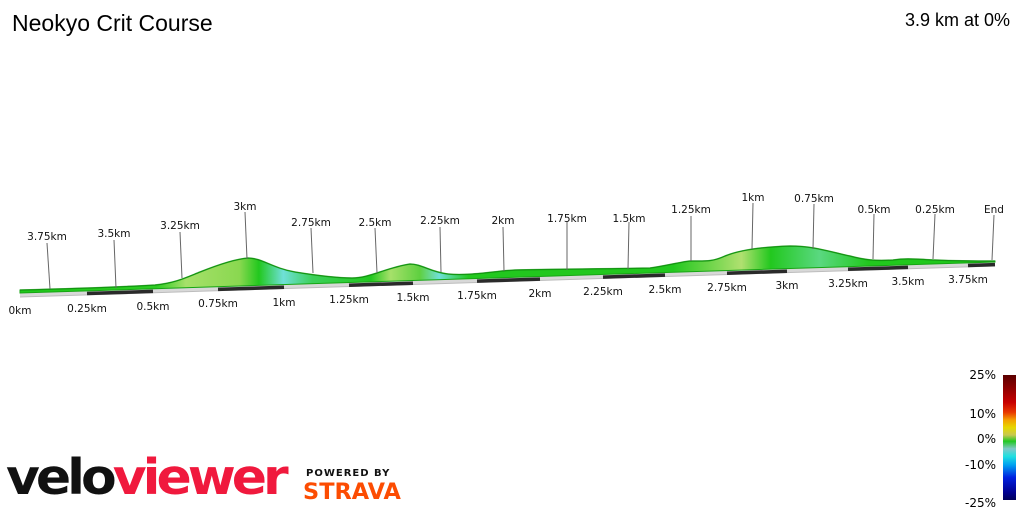 The image size is (1024, 512). What do you see at coordinates (87, 309) in the screenshot?
I see `from-start-label: 0.25km` at bounding box center [87, 309].